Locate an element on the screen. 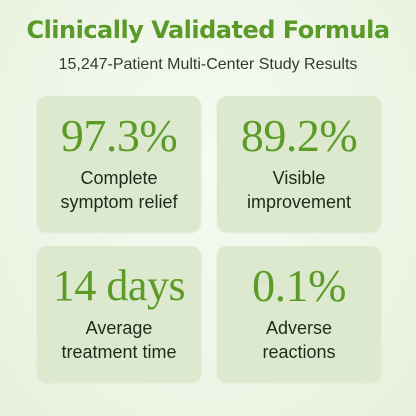 The image size is (416, 416). stat-card-symptom-relief: 97.3% Complete symptom relief is located at coordinates (119, 164).